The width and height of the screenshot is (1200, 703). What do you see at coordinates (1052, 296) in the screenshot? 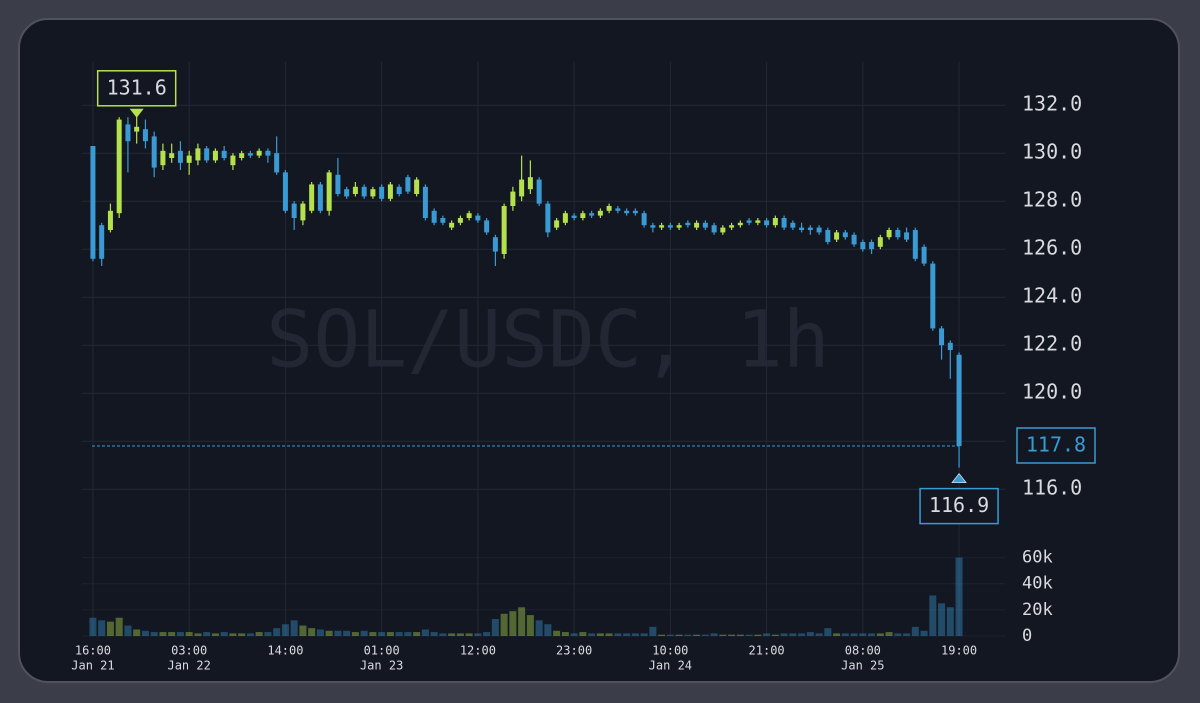
I see `y-tick-label: 124.0` at bounding box center [1052, 296].